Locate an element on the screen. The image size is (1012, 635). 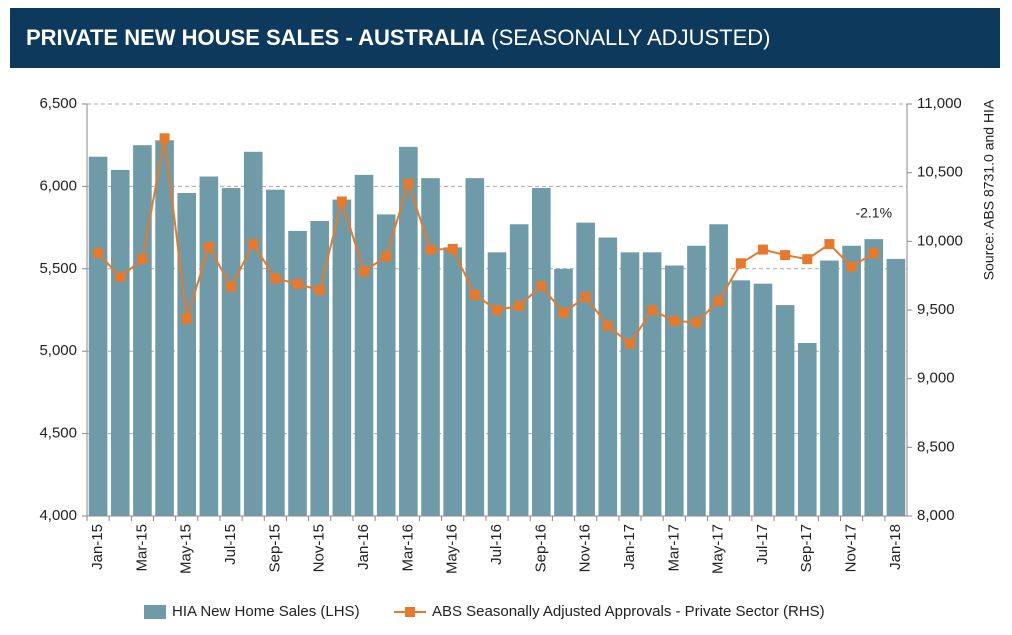
y-tick-label: 6,500 is located at coordinates (58, 103).